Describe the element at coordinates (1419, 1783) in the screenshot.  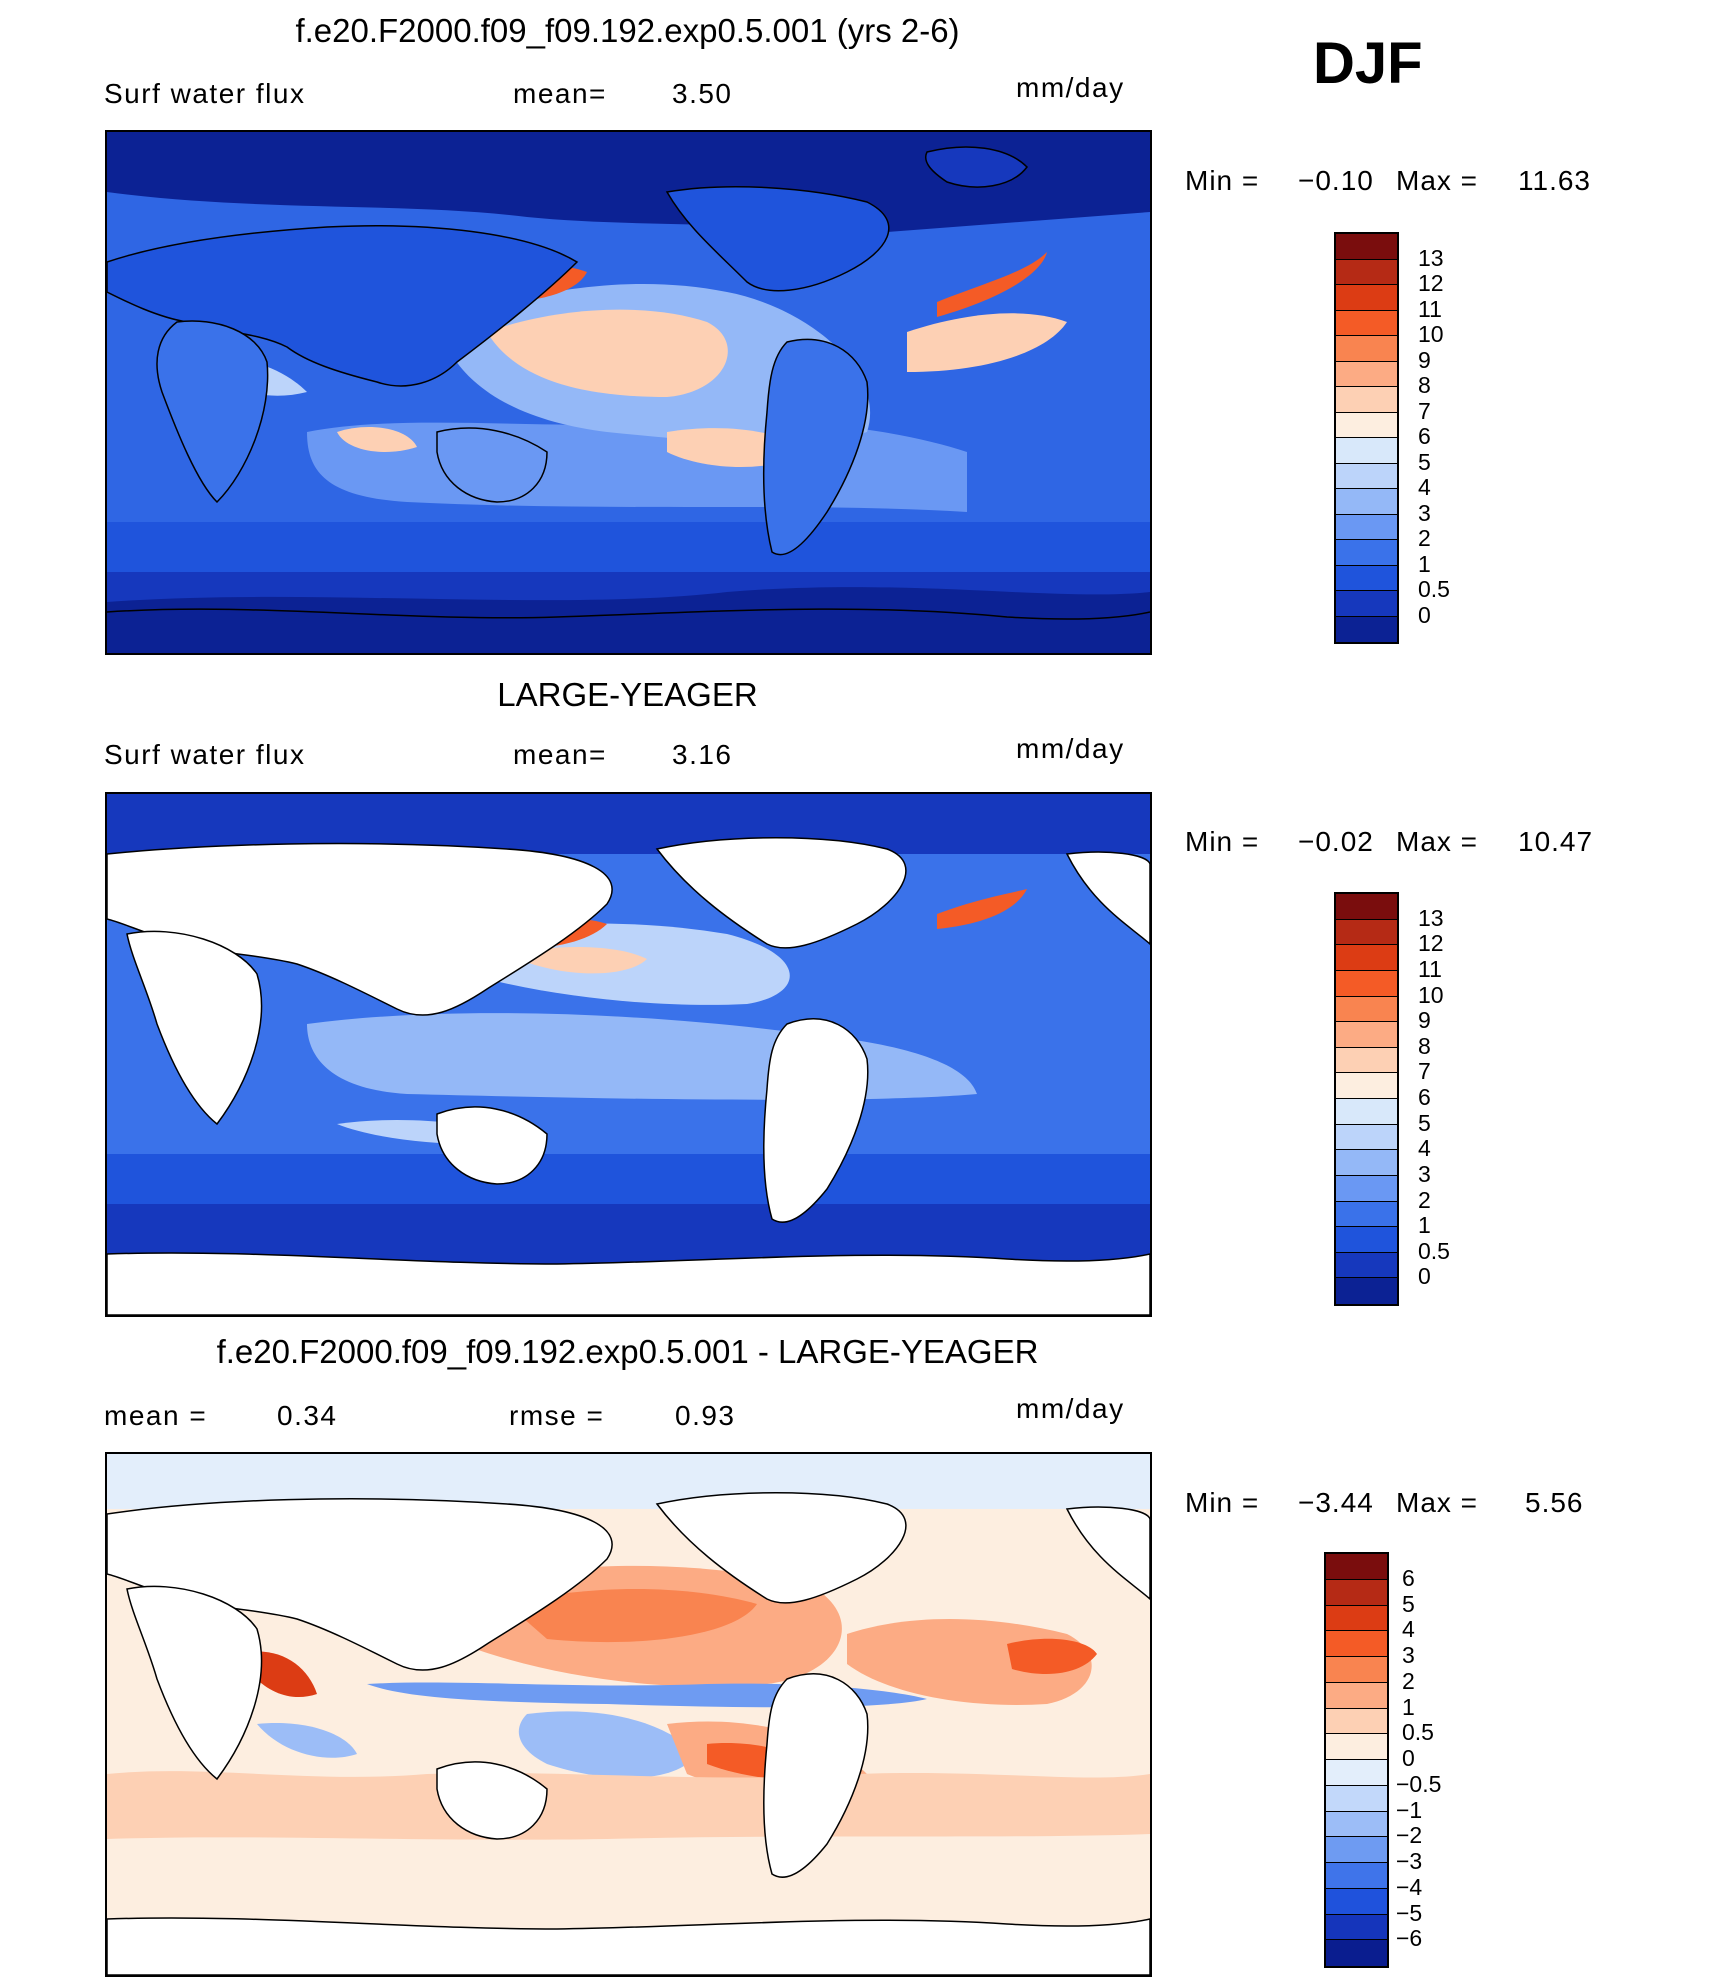
I see `colorbar-tick-label: −0.5` at that location.